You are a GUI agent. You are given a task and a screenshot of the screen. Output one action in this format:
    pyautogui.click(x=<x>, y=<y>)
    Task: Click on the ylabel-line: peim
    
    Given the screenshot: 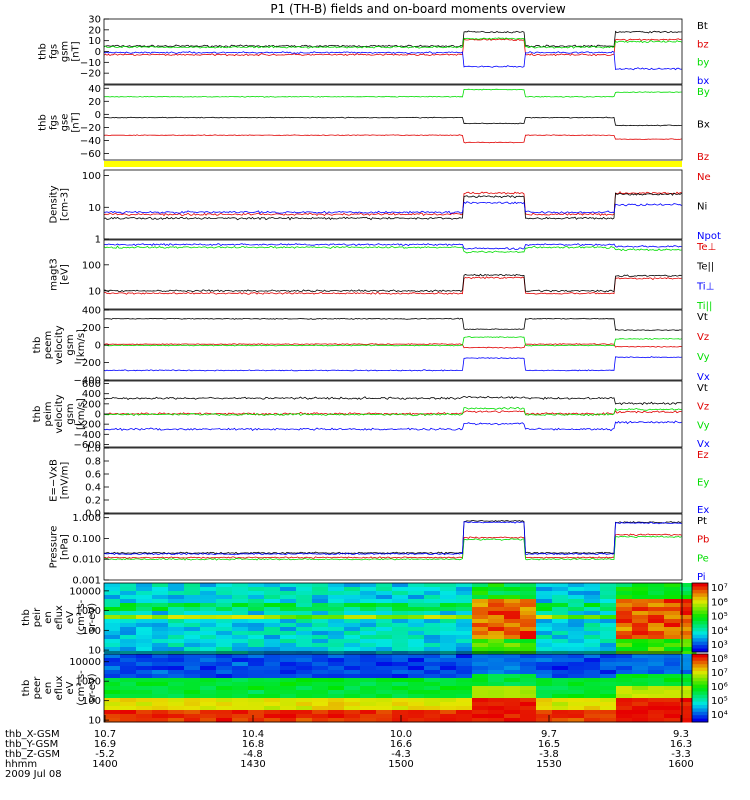 What is the action you would take?
    pyautogui.click(x=48, y=413)
    